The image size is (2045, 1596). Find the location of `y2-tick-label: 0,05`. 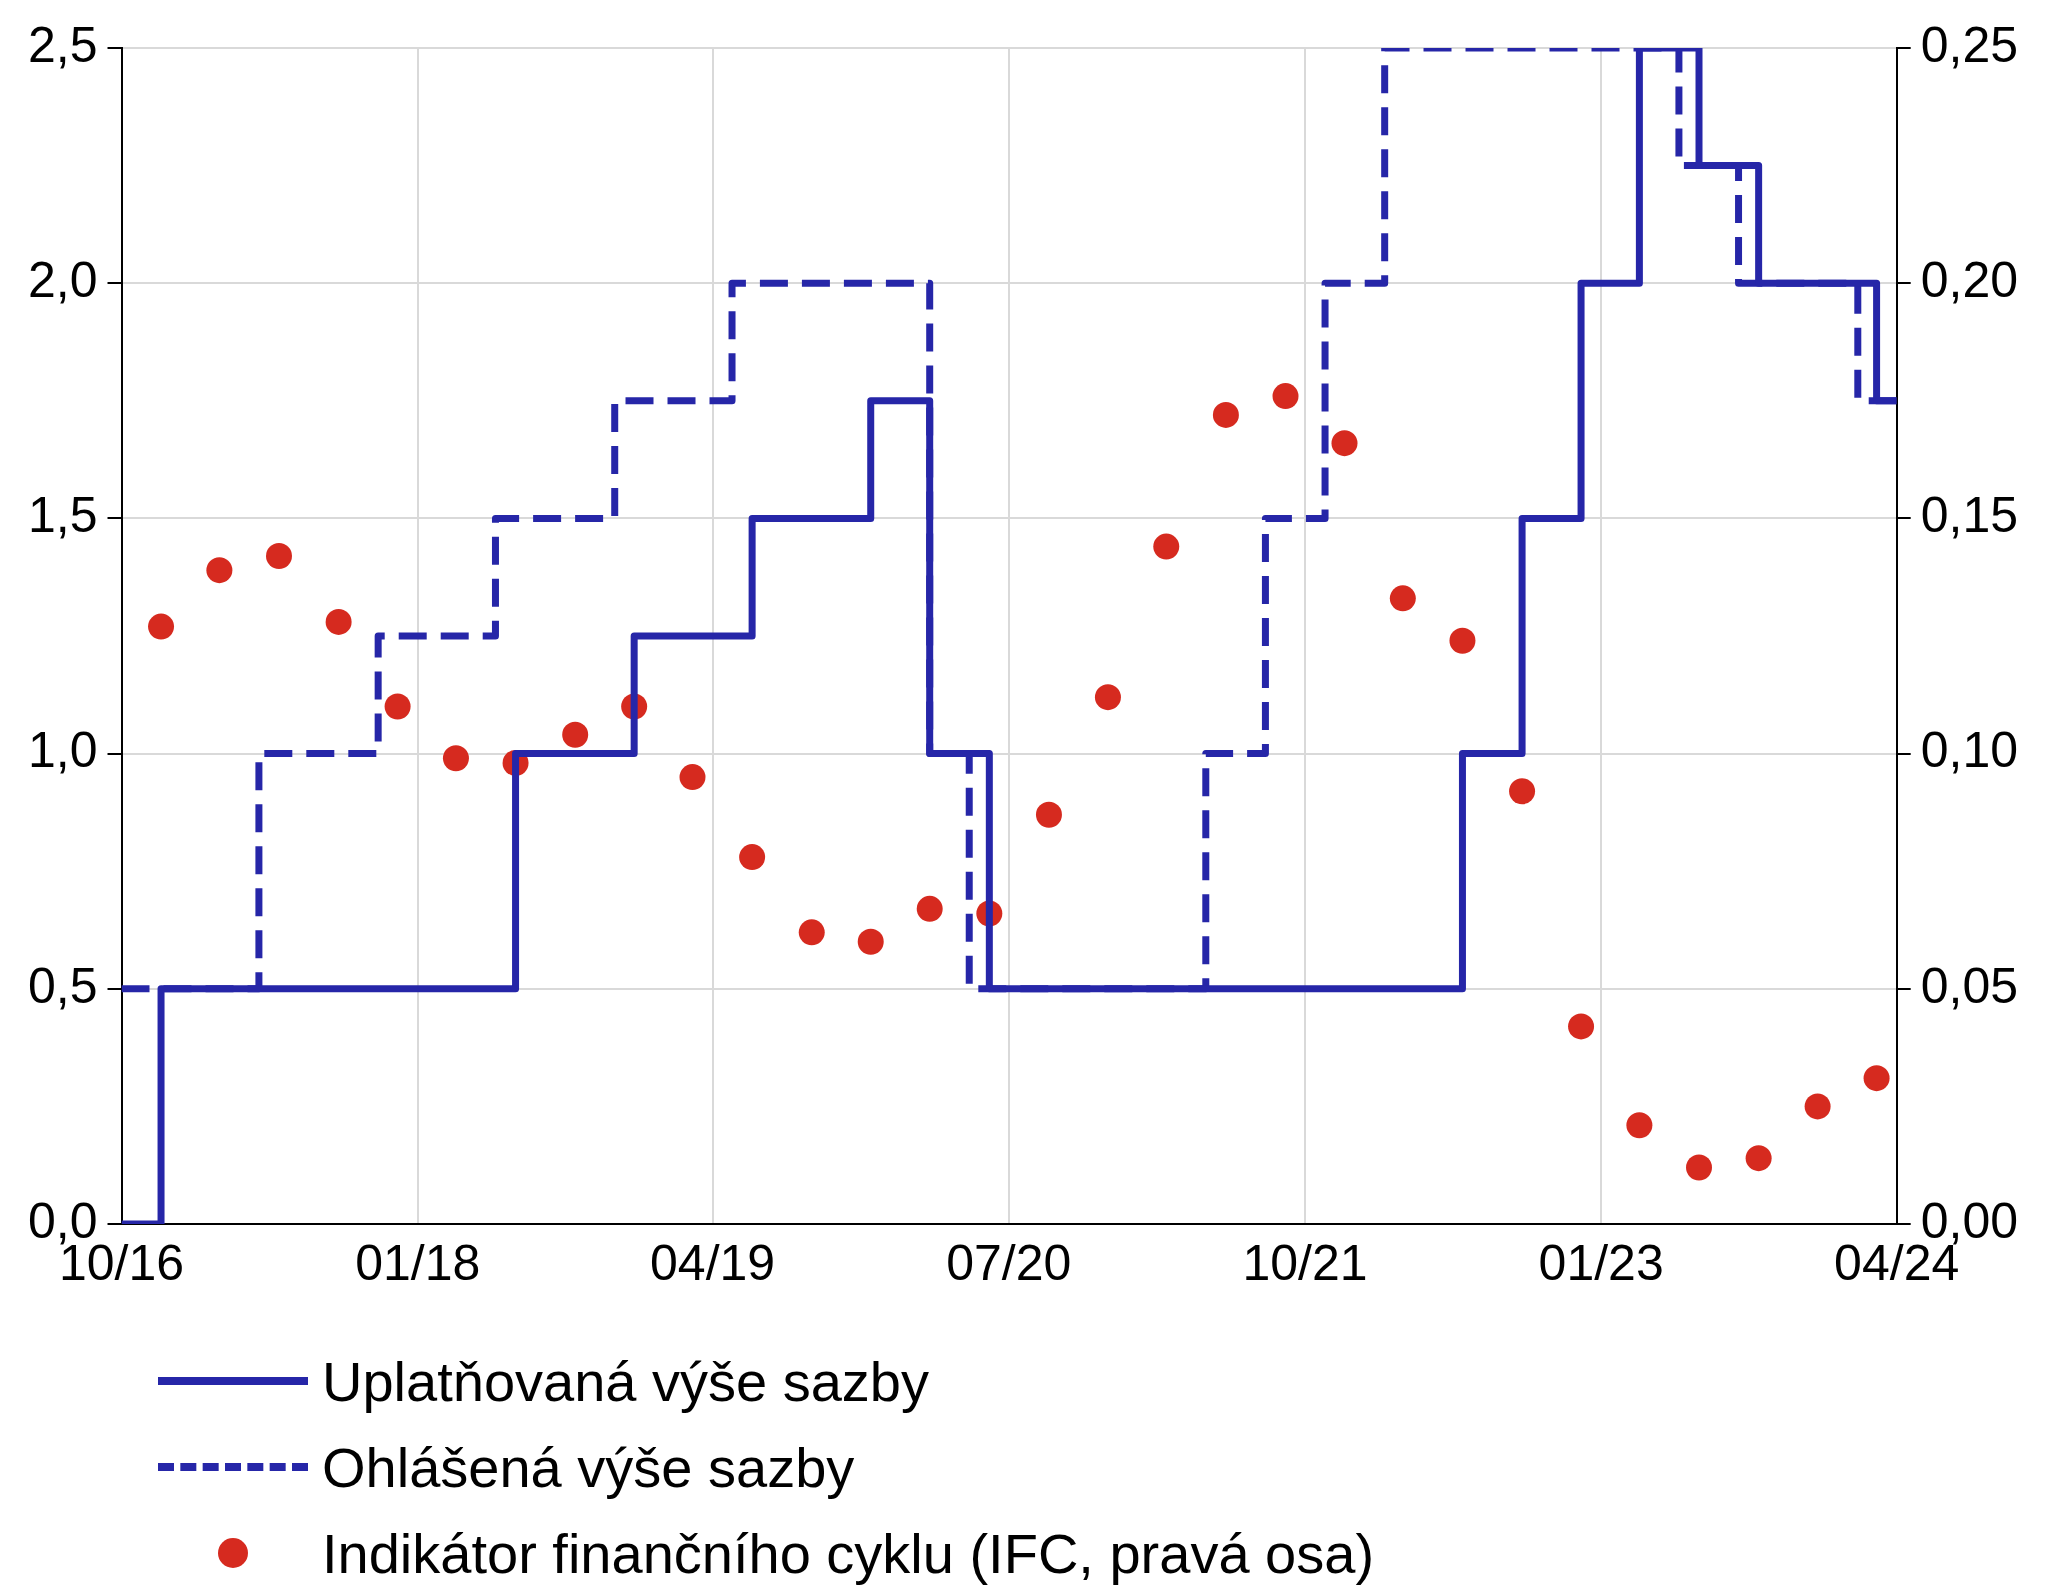

y2-tick-label: 0,05 is located at coordinates (1969, 985).